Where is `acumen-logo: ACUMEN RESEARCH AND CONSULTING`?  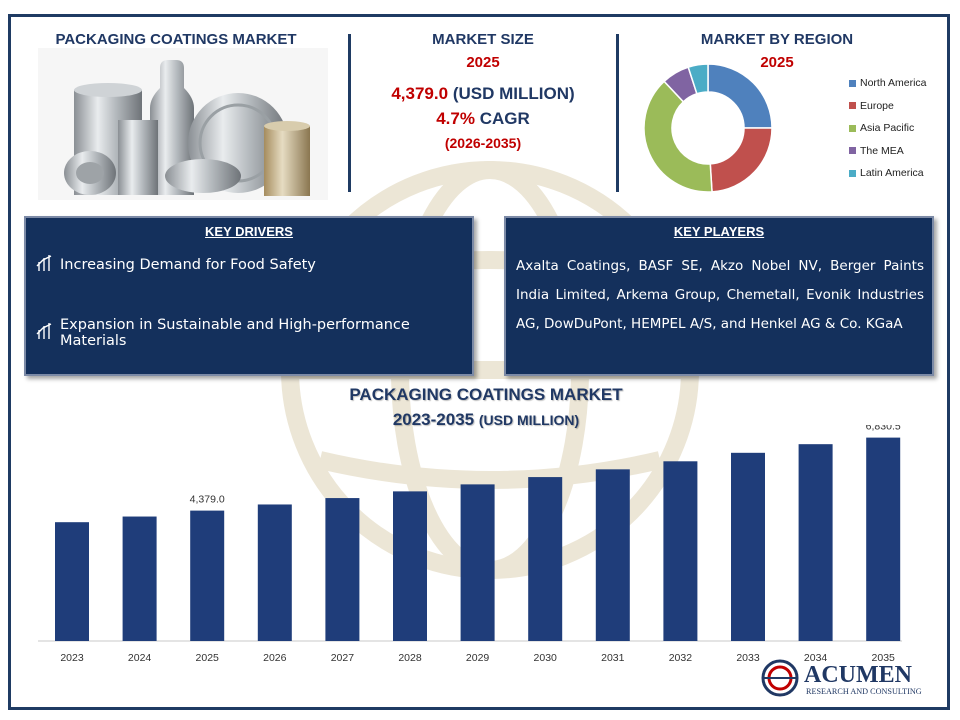
acumen-logo: ACUMEN RESEARCH AND CONSULTING is located at coordinates (841, 678).